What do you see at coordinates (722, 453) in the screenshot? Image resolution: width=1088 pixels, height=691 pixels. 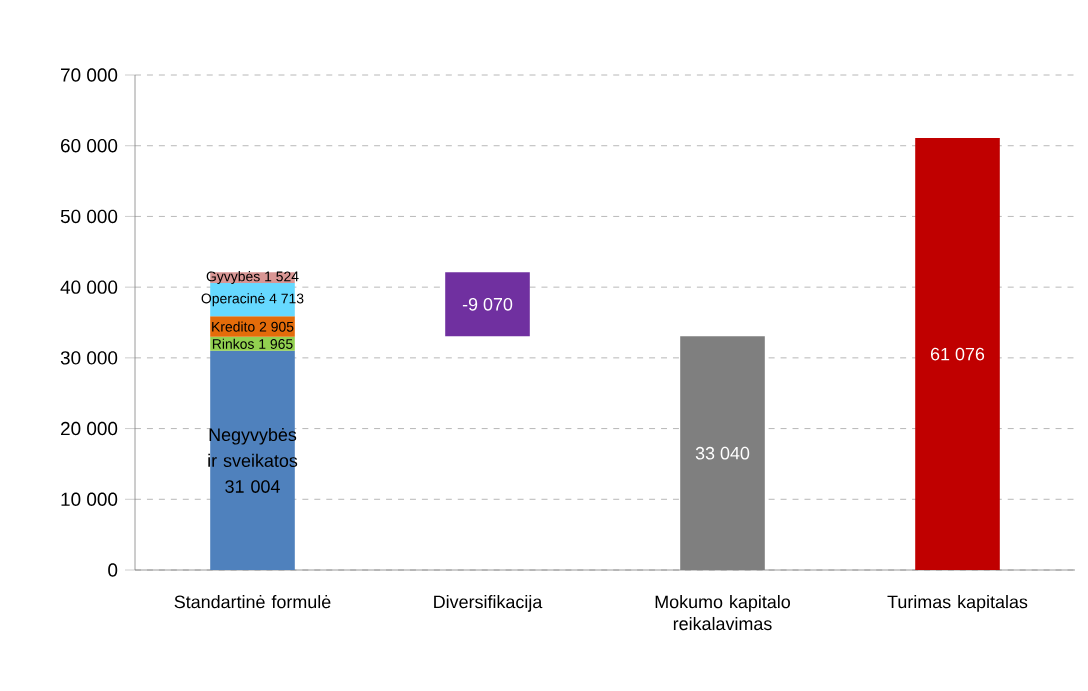 I see `data-label: 33 040` at bounding box center [722, 453].